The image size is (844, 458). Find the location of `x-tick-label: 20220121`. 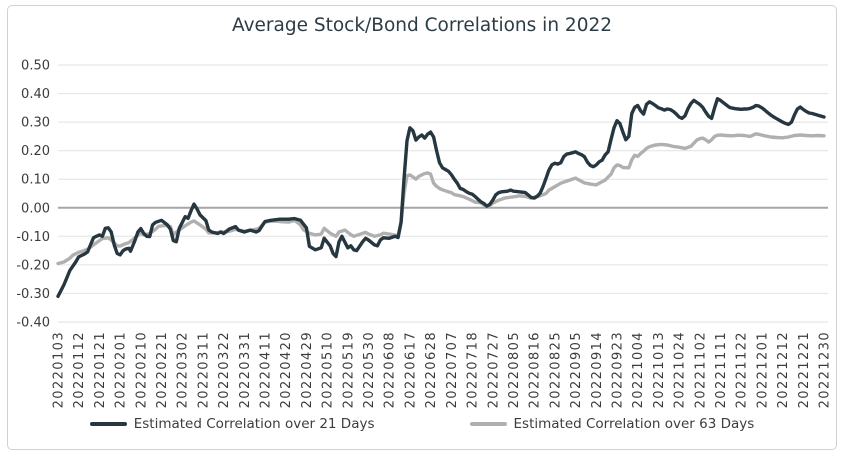

x-tick-label: 20220121 is located at coordinates (100, 369).